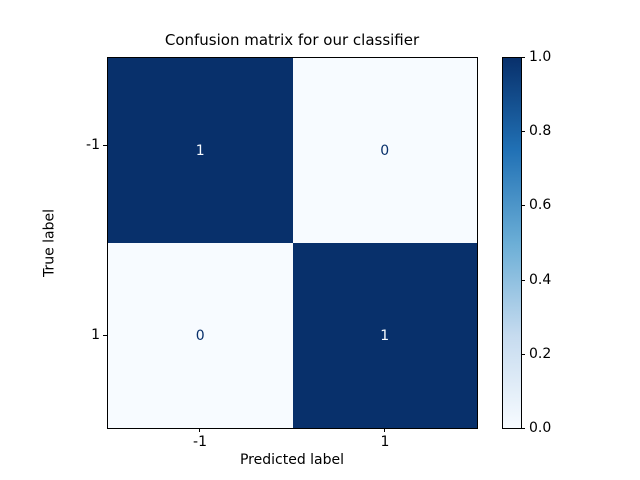  What do you see at coordinates (93, 145) in the screenshot?
I see `y-tick-label: -1` at bounding box center [93, 145].